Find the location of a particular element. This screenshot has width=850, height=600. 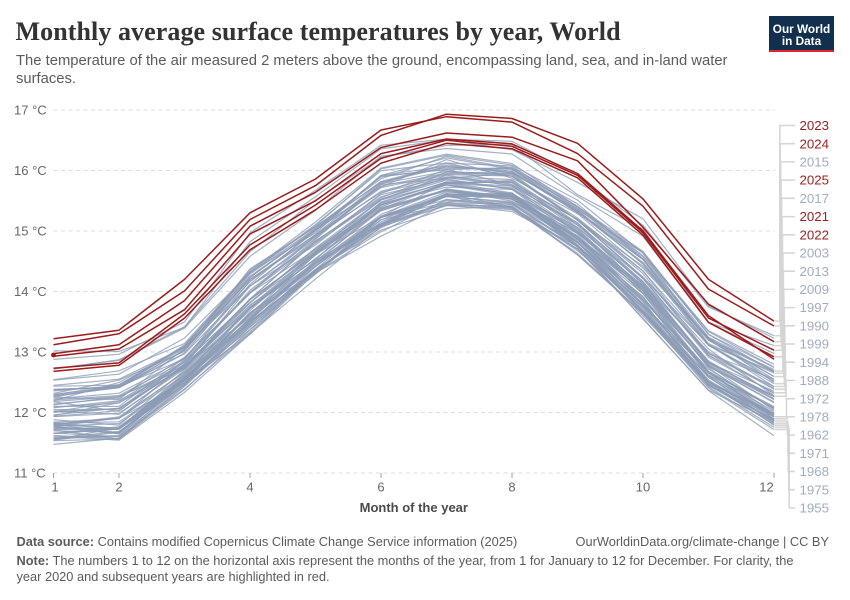

svg-text: 2 is located at coordinates (118, 487).